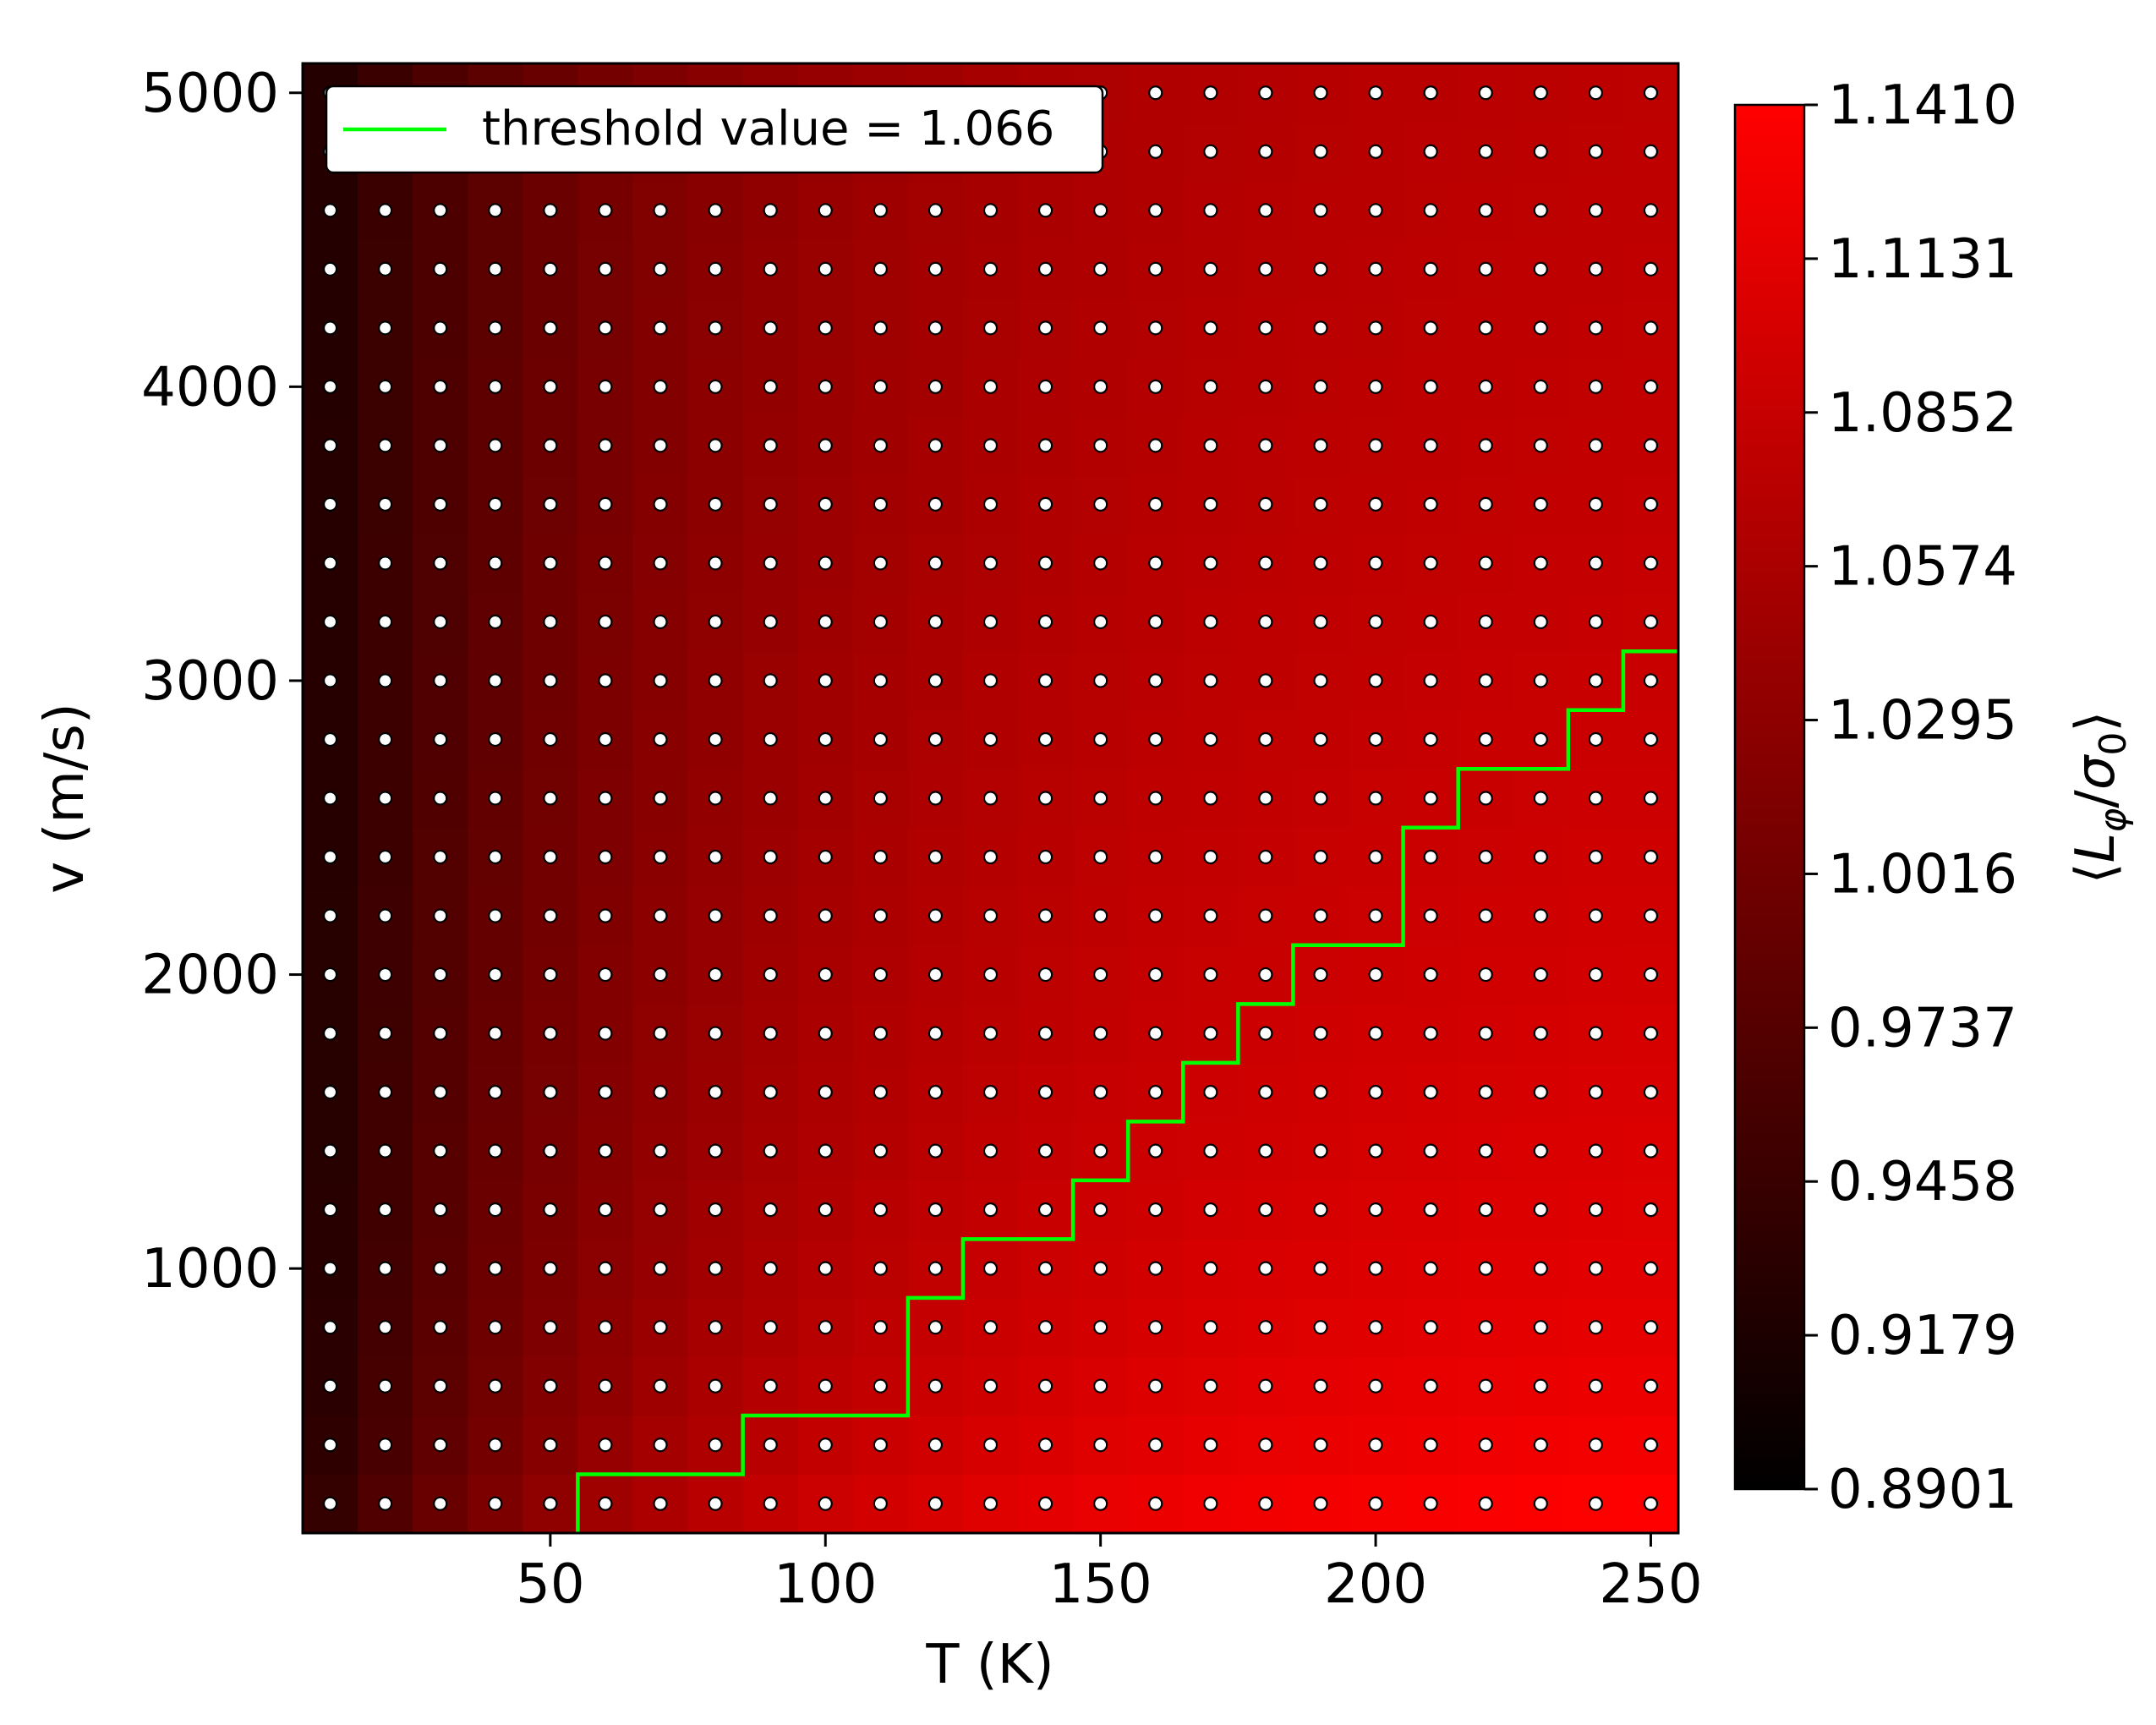  Describe the element at coordinates (1100, 1584) in the screenshot. I see `x-tick-label: 150` at that location.